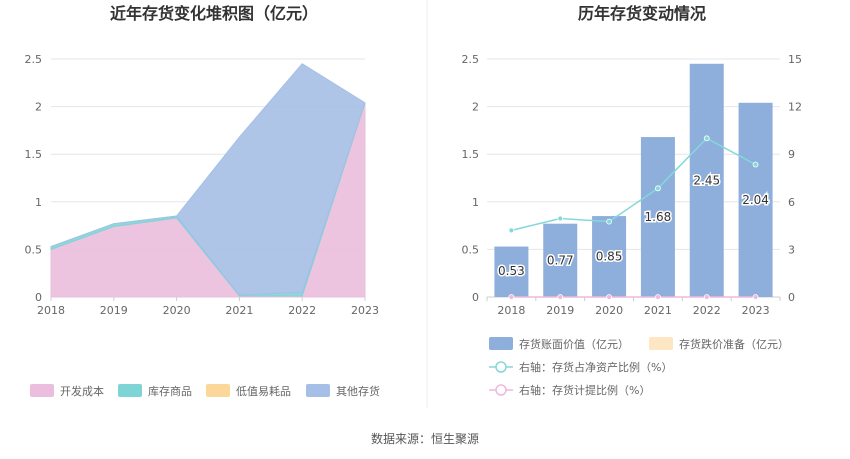  I want to click on left-axis-tick-label: 0, so click(475, 297).